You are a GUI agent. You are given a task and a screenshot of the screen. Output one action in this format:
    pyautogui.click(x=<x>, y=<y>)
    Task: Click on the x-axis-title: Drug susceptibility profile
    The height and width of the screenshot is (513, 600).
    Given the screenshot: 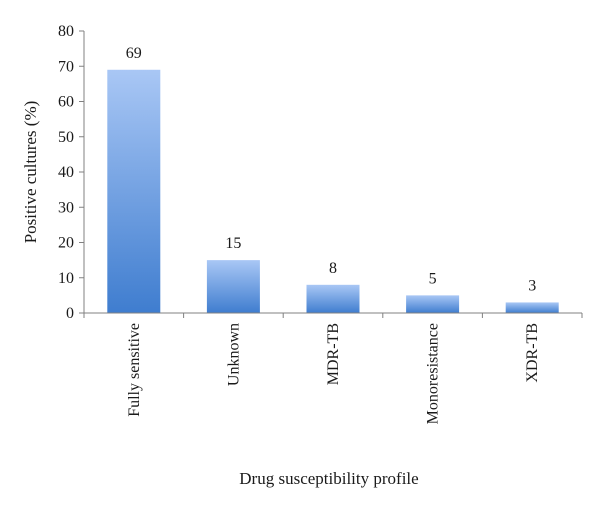 What is the action you would take?
    pyautogui.click(x=328, y=478)
    